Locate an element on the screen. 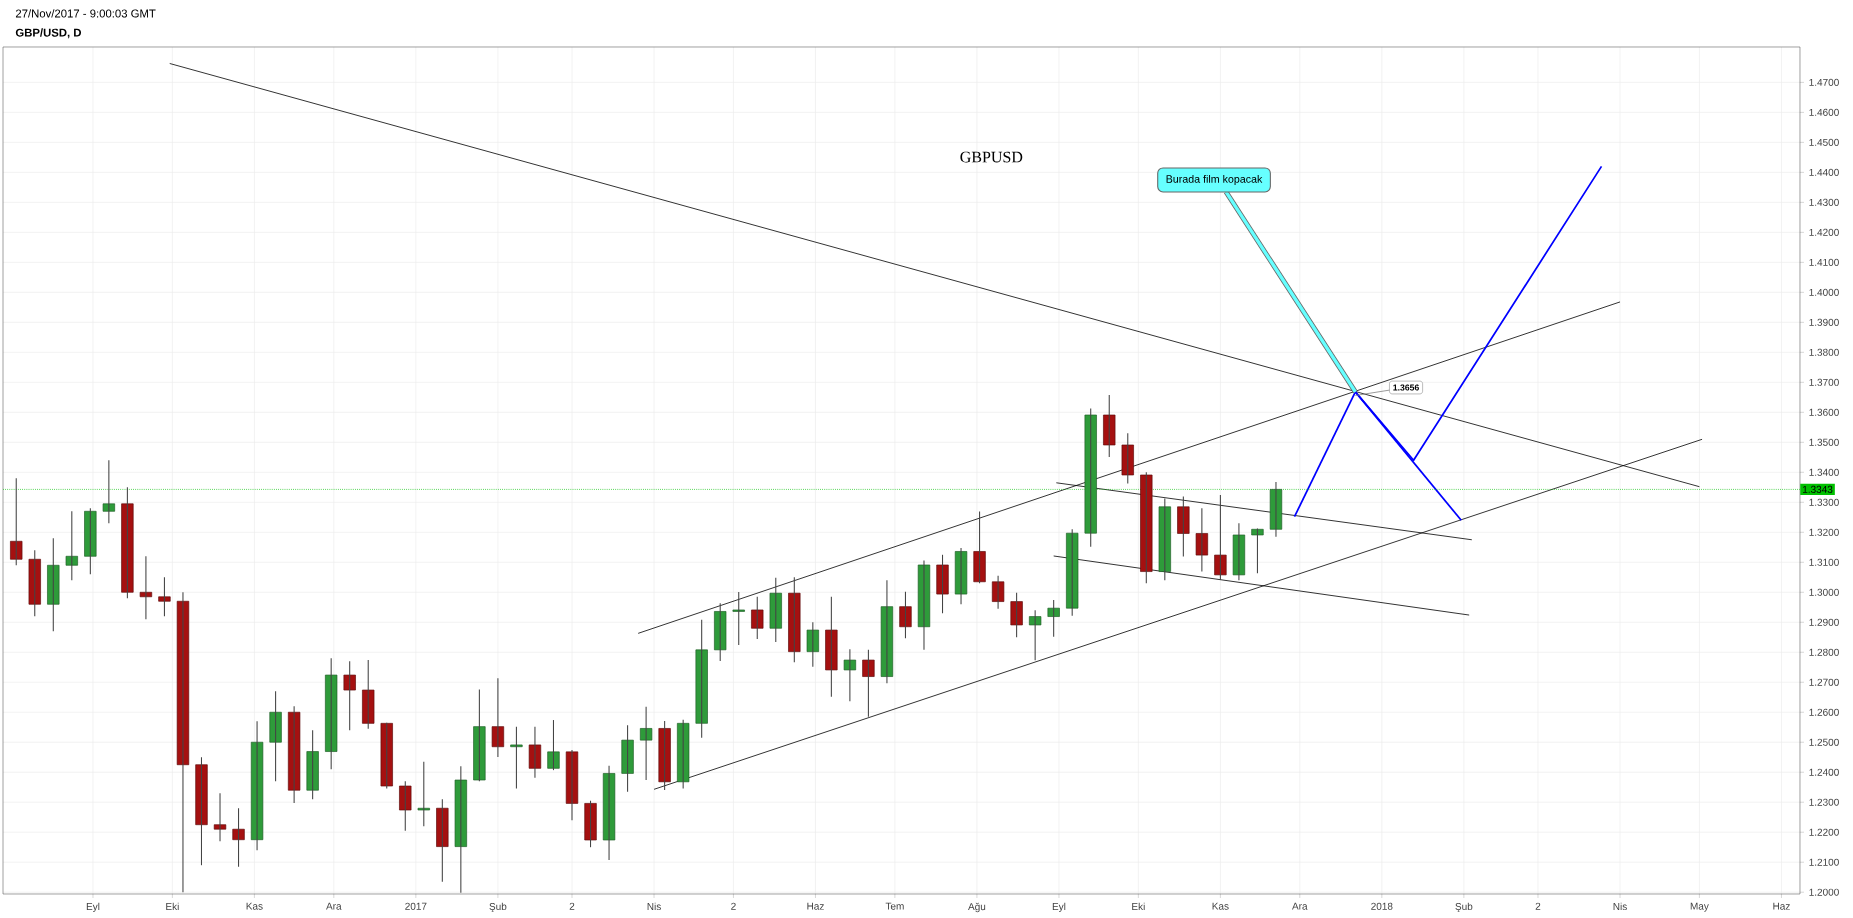 This screenshot has width=1853, height=918. annotation: GBPUSD is located at coordinates (991, 157).